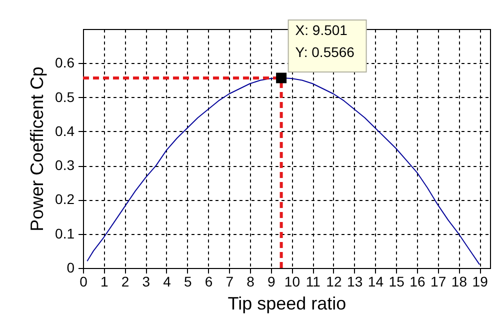 This screenshot has height=326, width=497. Describe the element at coordinates (287, 304) in the screenshot. I see `x-axis-title: Tip speed ratio` at that location.